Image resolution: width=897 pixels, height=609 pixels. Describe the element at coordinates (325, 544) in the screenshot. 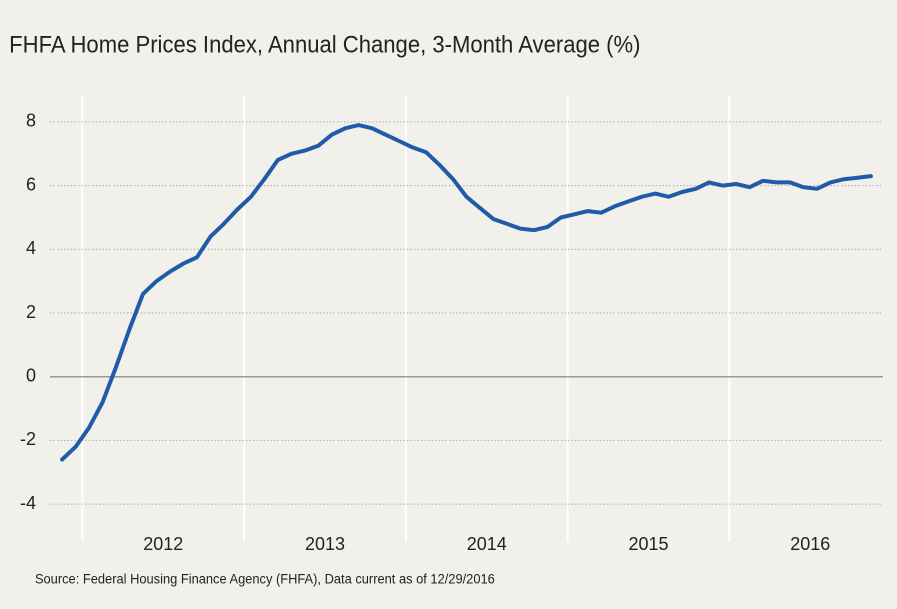

I see `x-tick-label: 2013` at that location.